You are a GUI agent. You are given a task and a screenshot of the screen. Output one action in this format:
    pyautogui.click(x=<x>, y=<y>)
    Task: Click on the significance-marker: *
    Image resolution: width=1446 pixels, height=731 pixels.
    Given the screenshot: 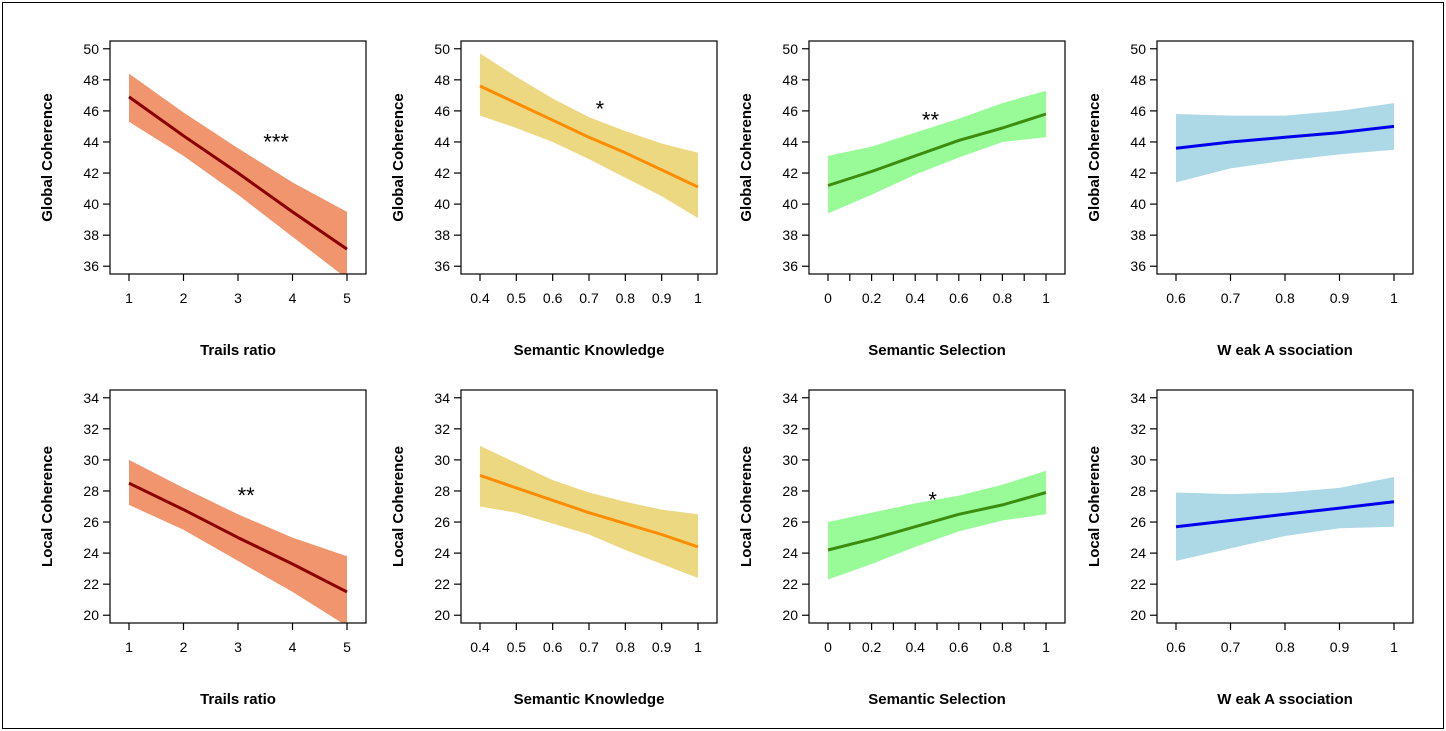 What is the action you would take?
    pyautogui.click(x=932, y=500)
    